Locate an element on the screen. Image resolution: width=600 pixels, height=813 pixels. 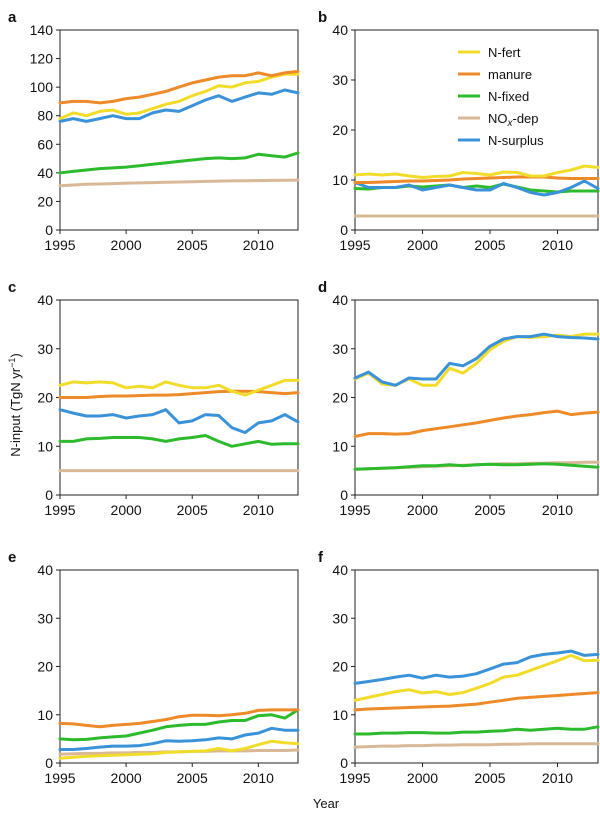
panel-letter: c is located at coordinates (12, 287).